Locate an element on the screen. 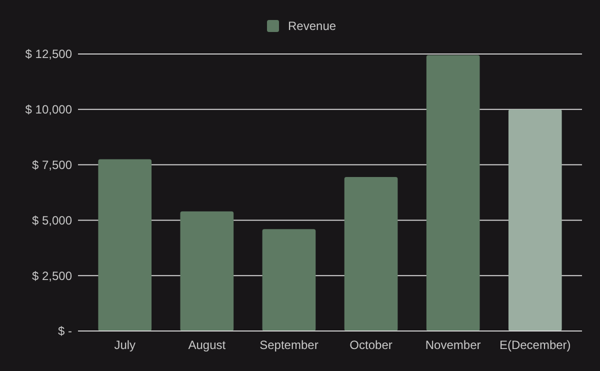 The width and height of the screenshot is (600, 371). y-tick-label: $ 12,500 is located at coordinates (48, 54).